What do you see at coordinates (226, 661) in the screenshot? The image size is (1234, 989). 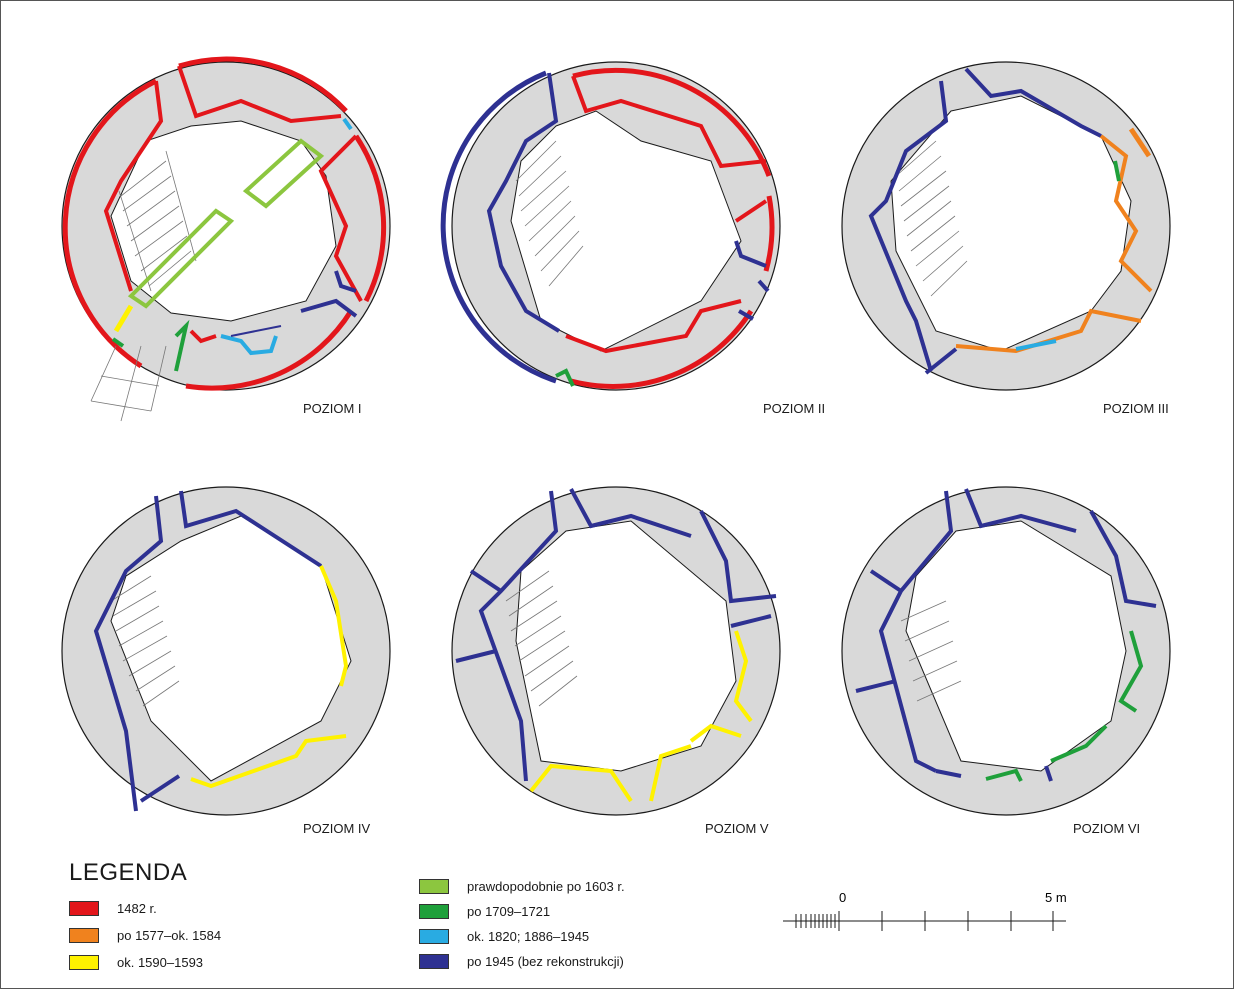 I see `plan-level-4: POZIOM IV` at bounding box center [226, 661].